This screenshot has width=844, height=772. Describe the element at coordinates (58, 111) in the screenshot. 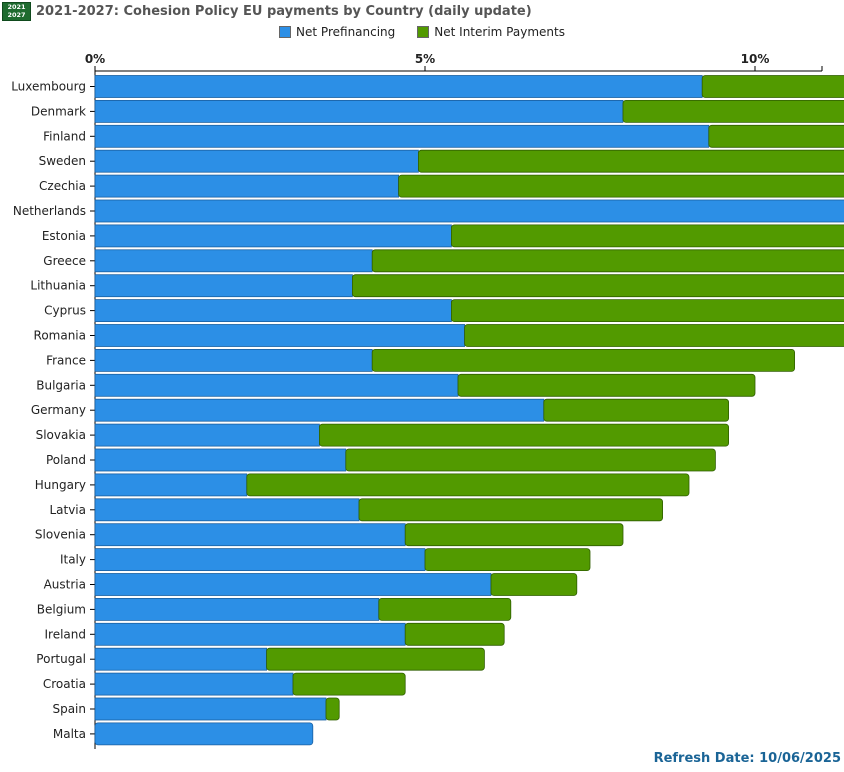

I see `category-label: Denmark` at that location.